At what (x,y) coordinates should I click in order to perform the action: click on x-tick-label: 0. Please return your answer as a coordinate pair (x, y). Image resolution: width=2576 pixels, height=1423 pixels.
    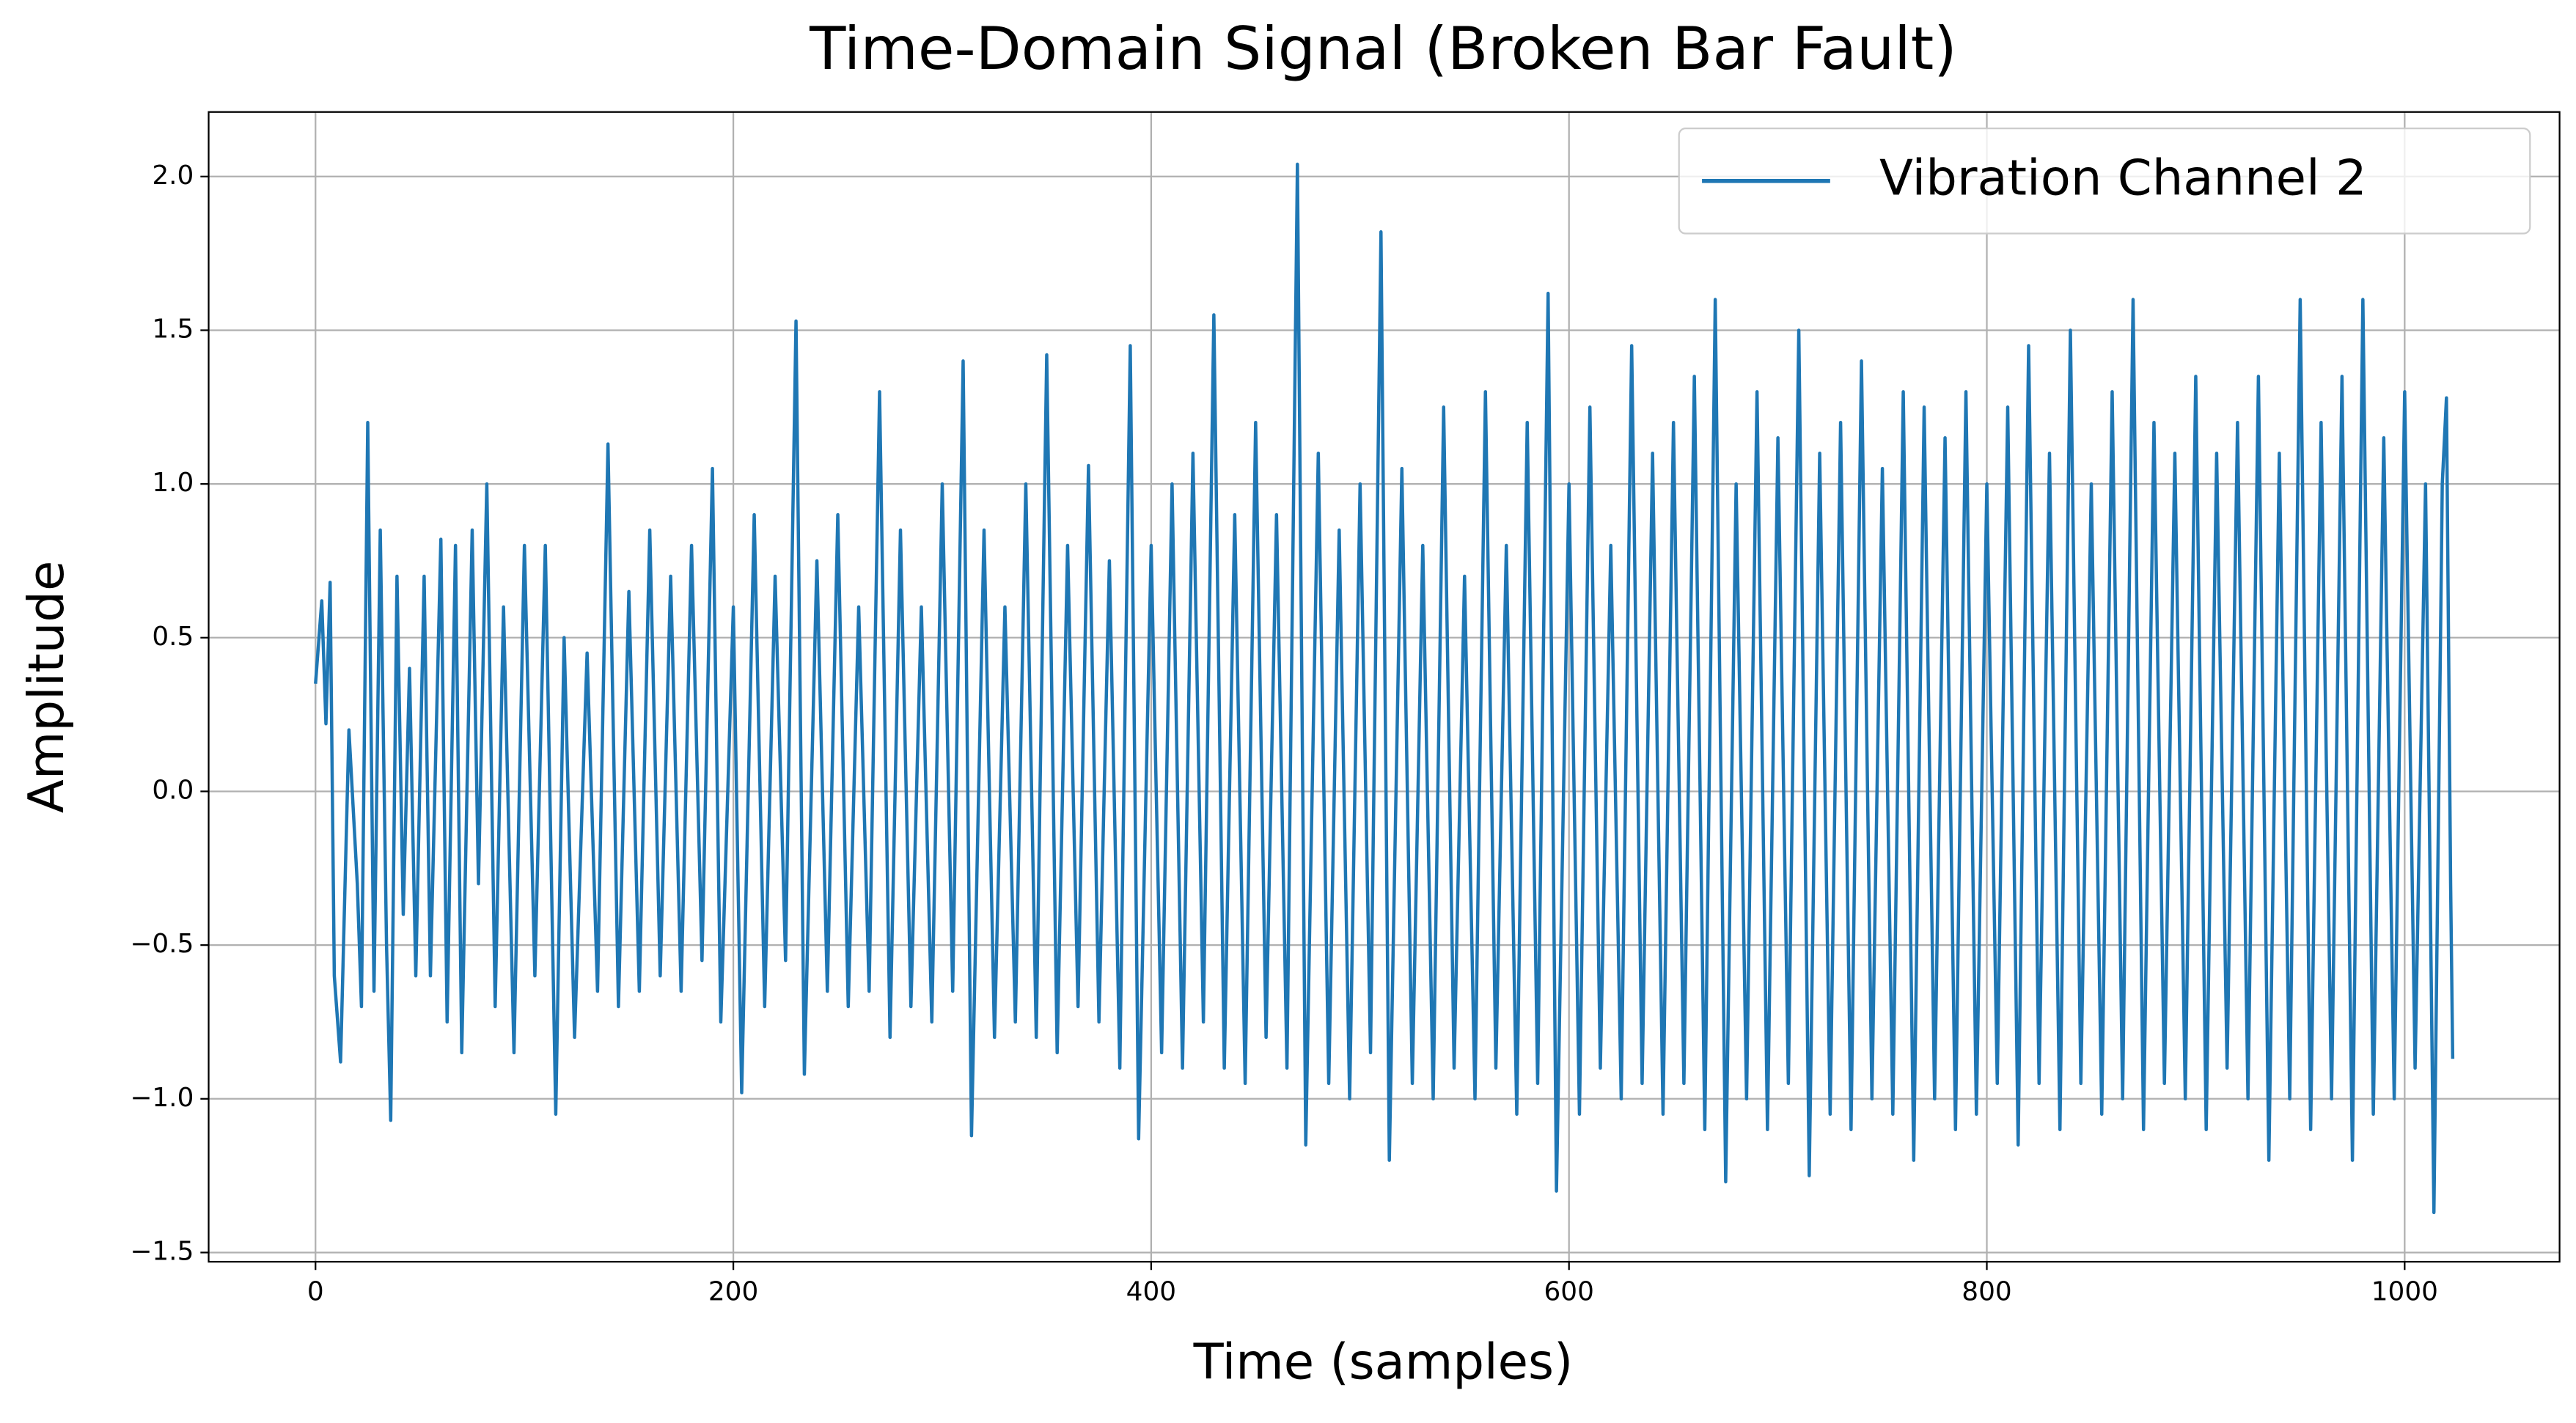
    Looking at the image, I should click on (315, 1292).